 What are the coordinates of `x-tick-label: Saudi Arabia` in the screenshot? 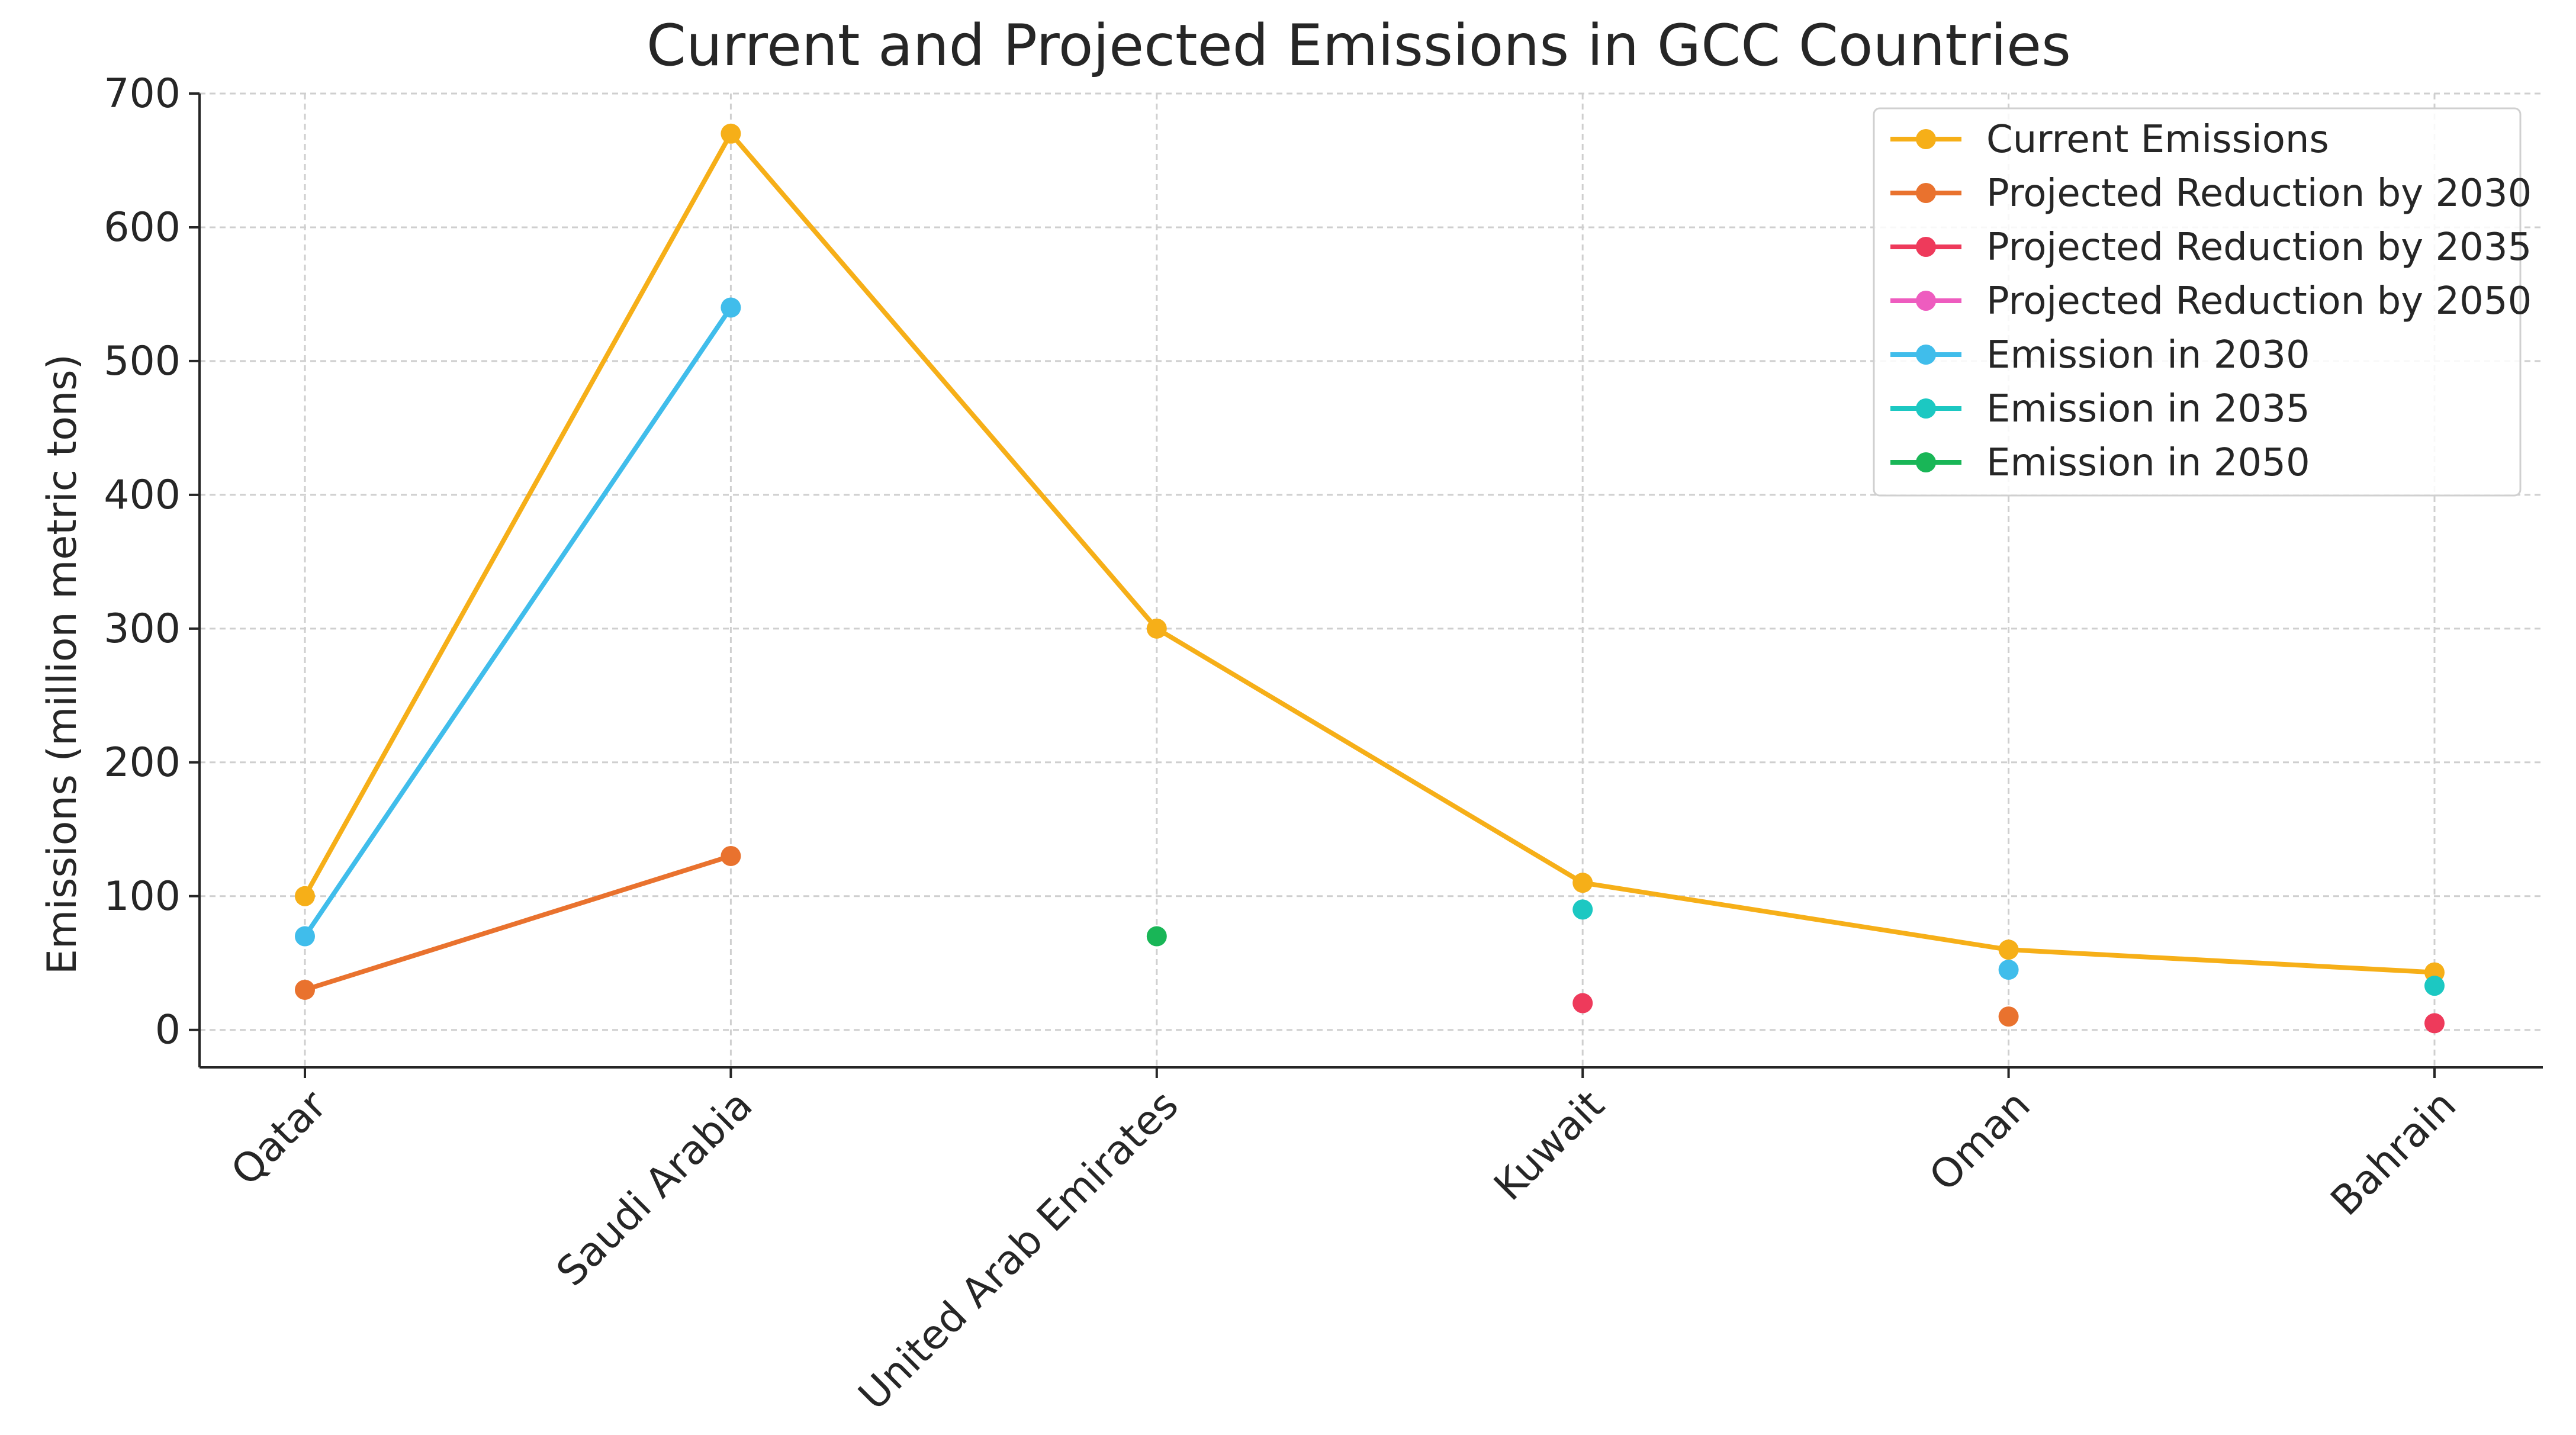 It's located at (654, 1188).